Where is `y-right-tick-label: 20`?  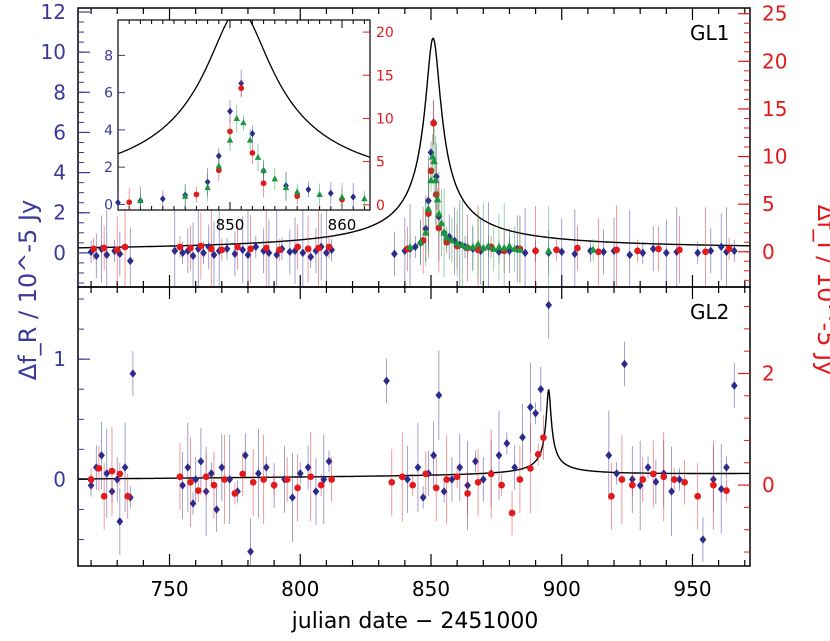 y-right-tick-label: 20 is located at coordinates (774, 61).